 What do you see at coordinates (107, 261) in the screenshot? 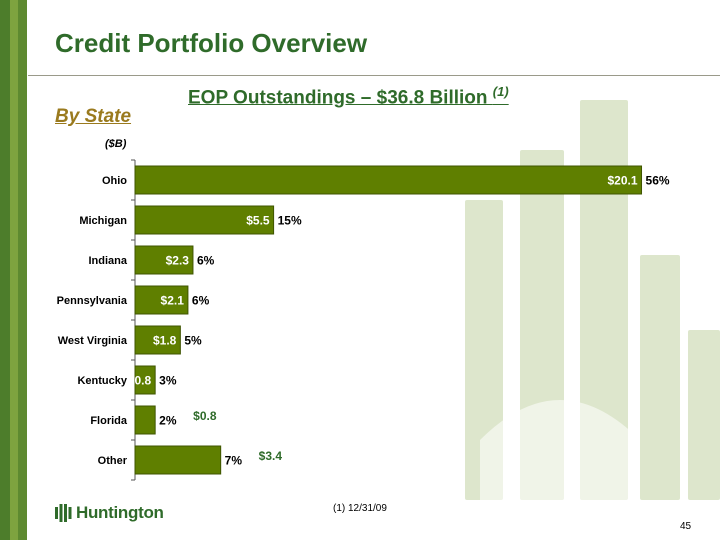
I see `category-label: Indiana` at bounding box center [107, 261].